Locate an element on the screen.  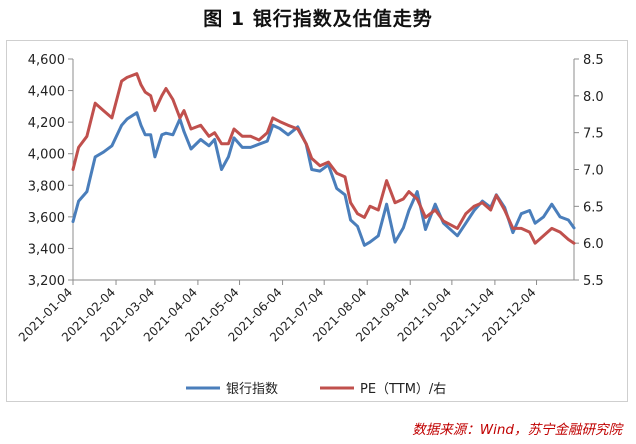
y-left-tick-label: 4,400 is located at coordinates (46, 92).